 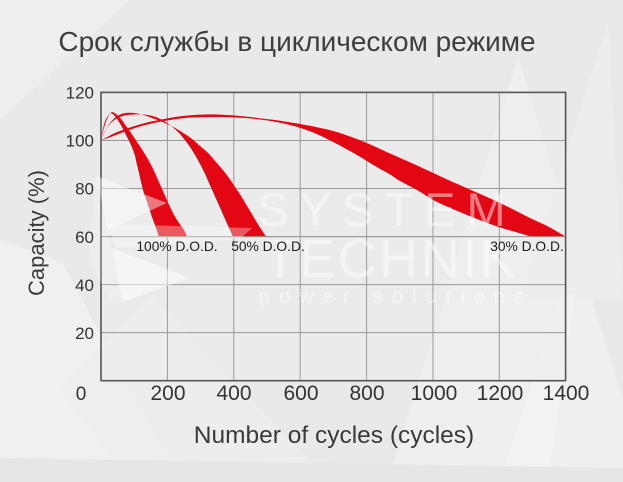 I want to click on svg-text: 120, so click(x=80, y=93).